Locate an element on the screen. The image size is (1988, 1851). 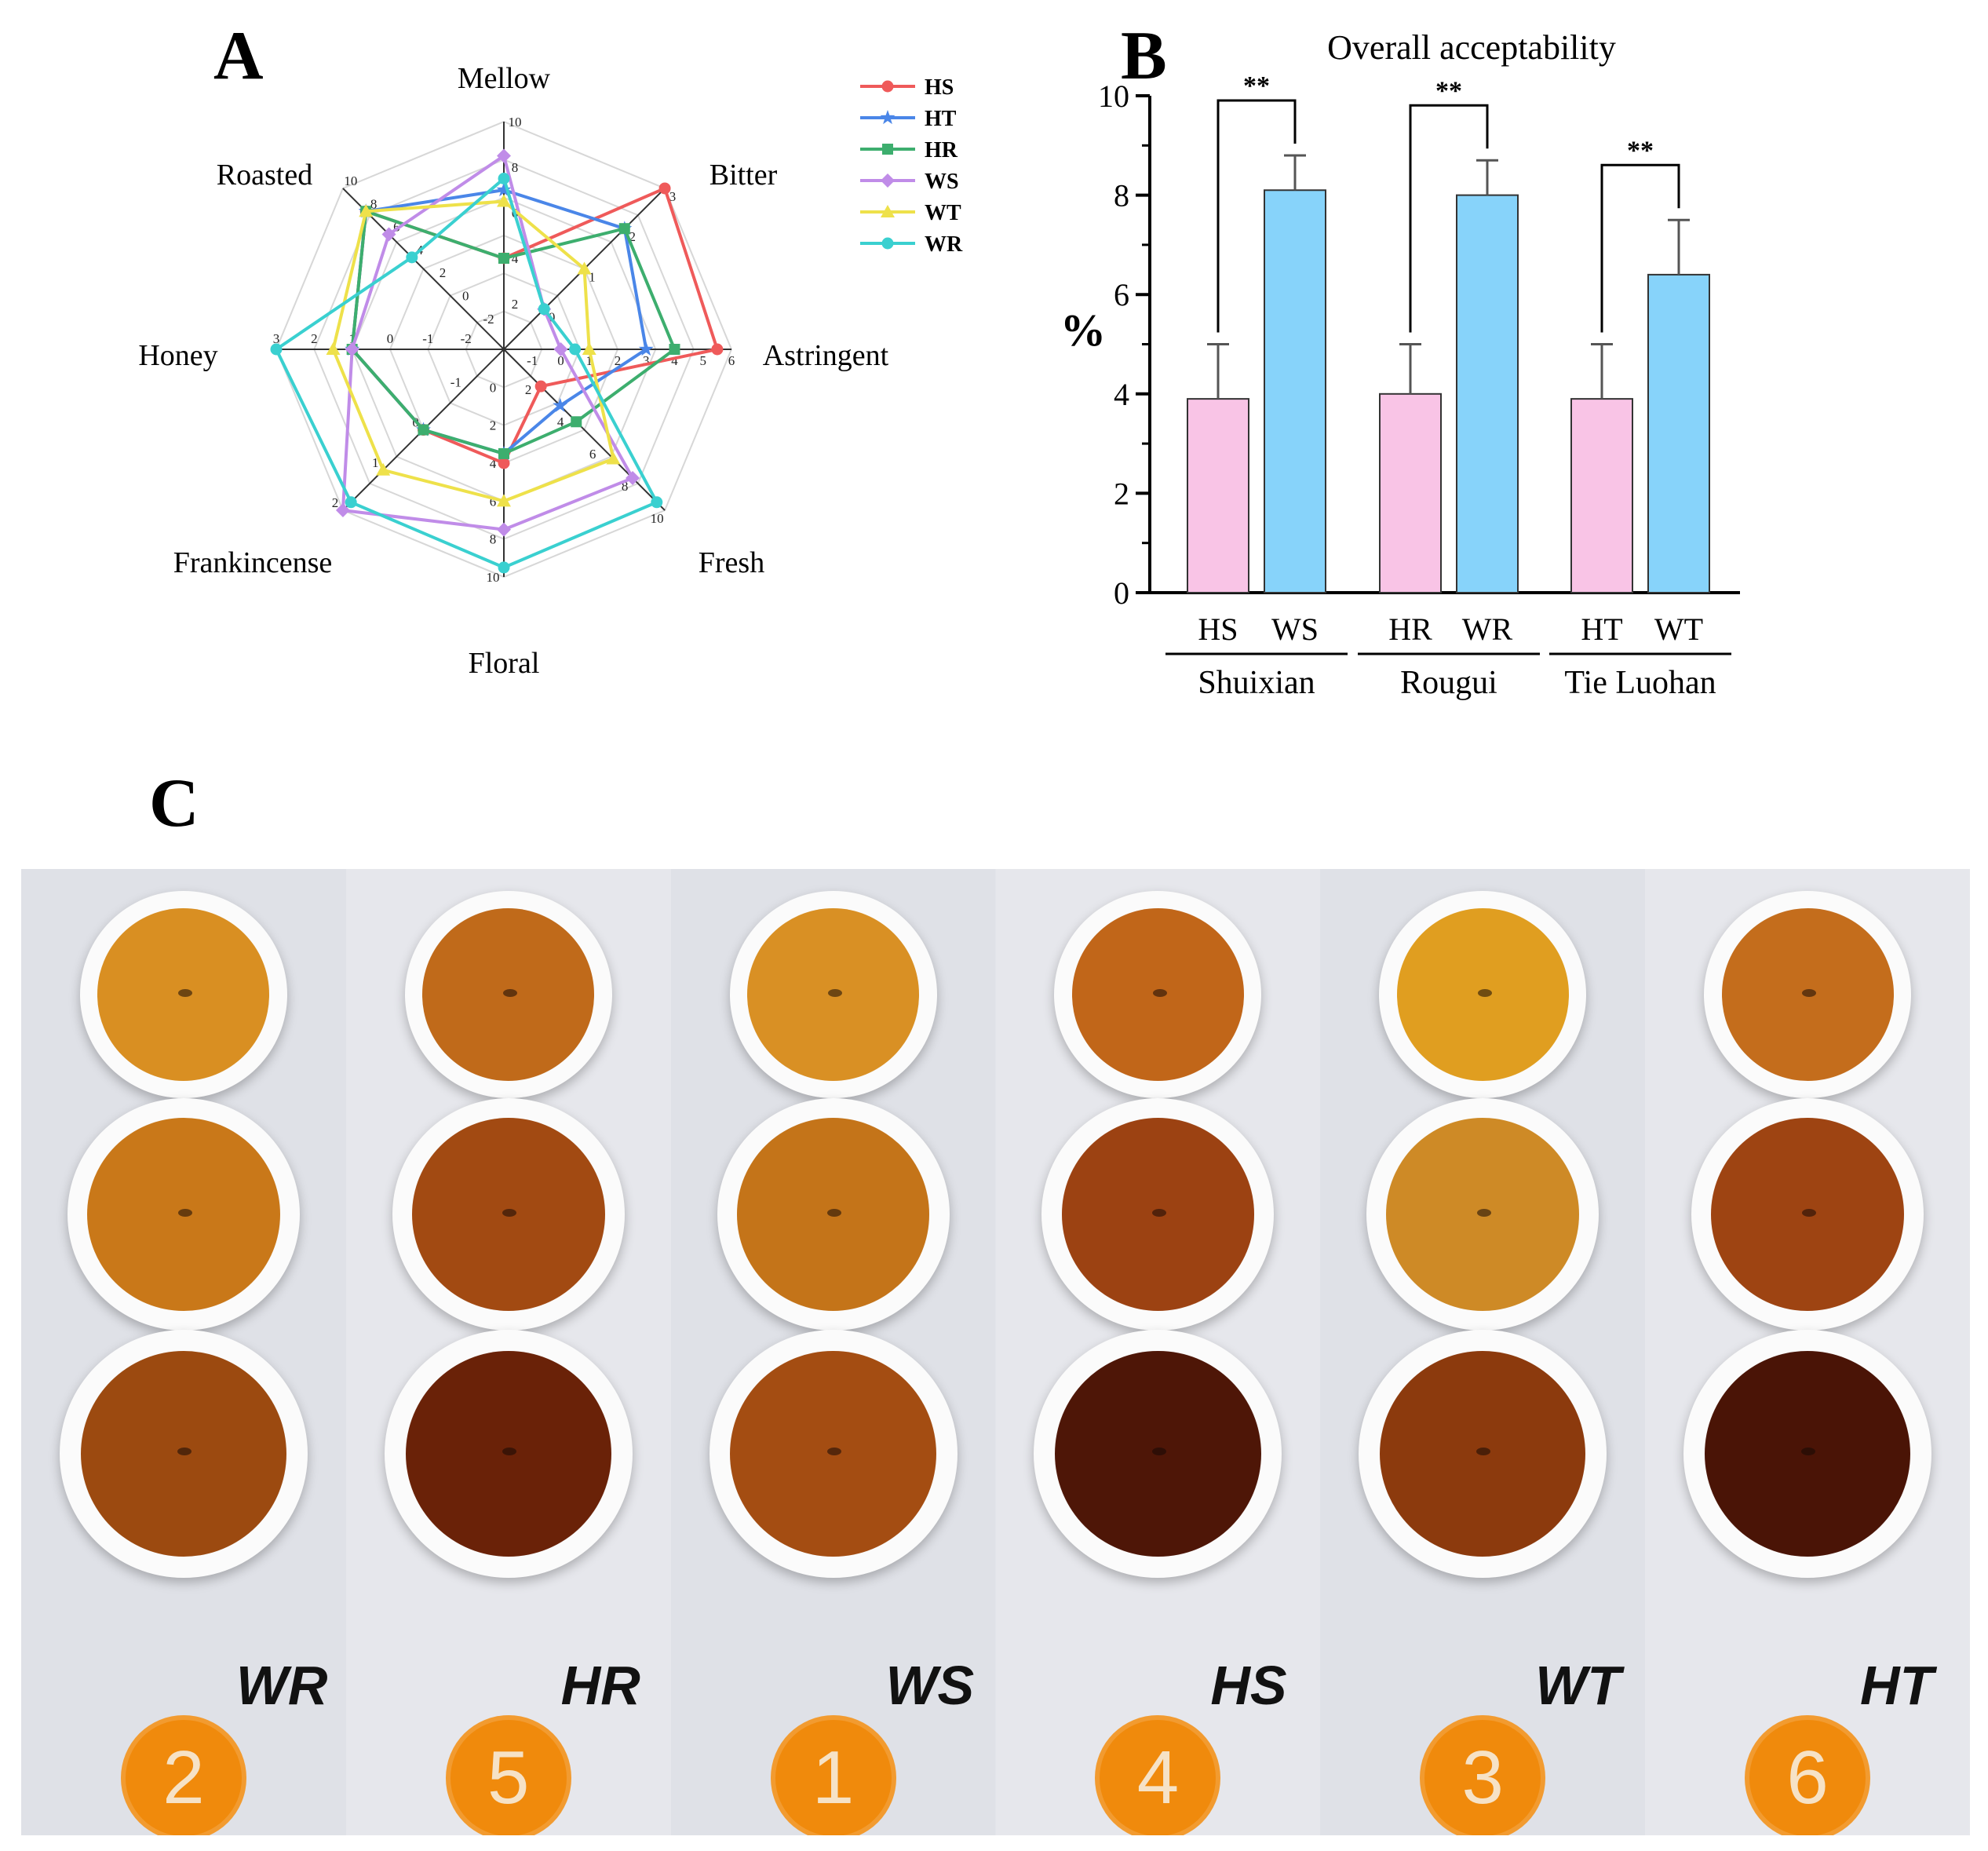
legend-label: HT is located at coordinates (941, 119).